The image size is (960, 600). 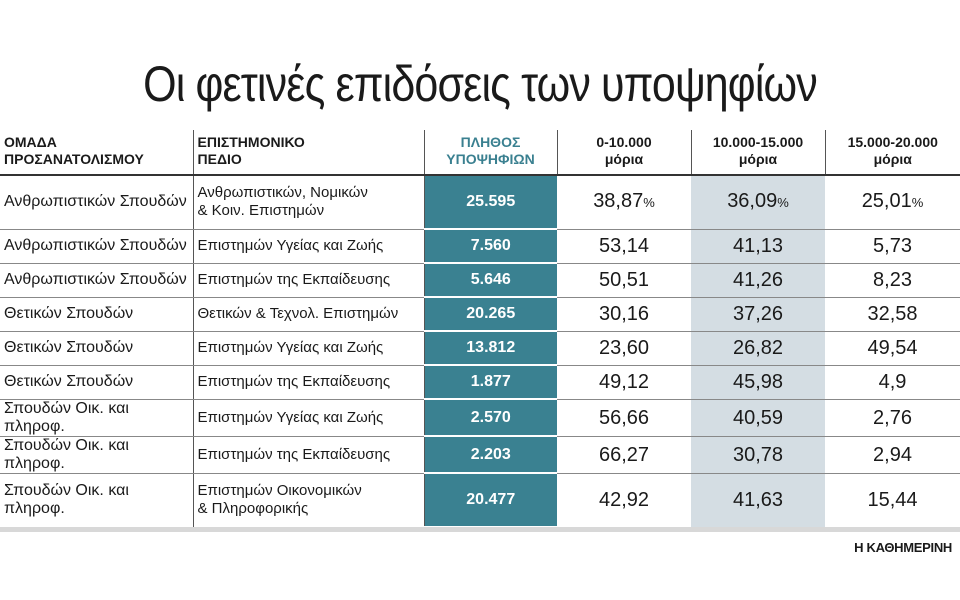 I want to click on percentage-cell: 41,13, so click(x=758, y=246).